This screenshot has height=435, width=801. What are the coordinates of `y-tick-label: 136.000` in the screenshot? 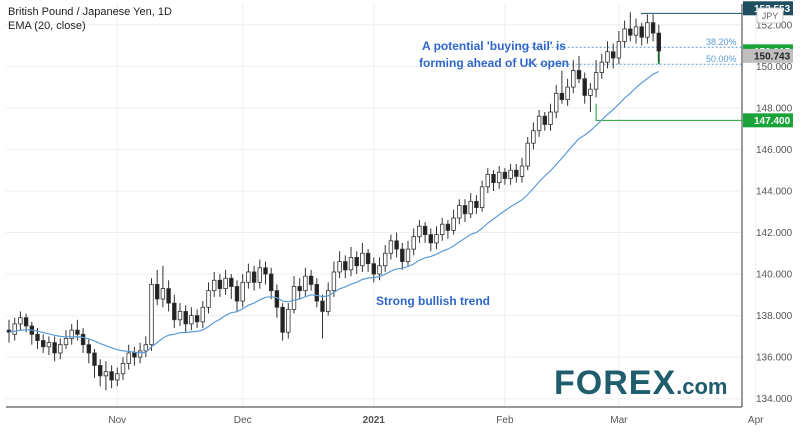 It's located at (774, 358).